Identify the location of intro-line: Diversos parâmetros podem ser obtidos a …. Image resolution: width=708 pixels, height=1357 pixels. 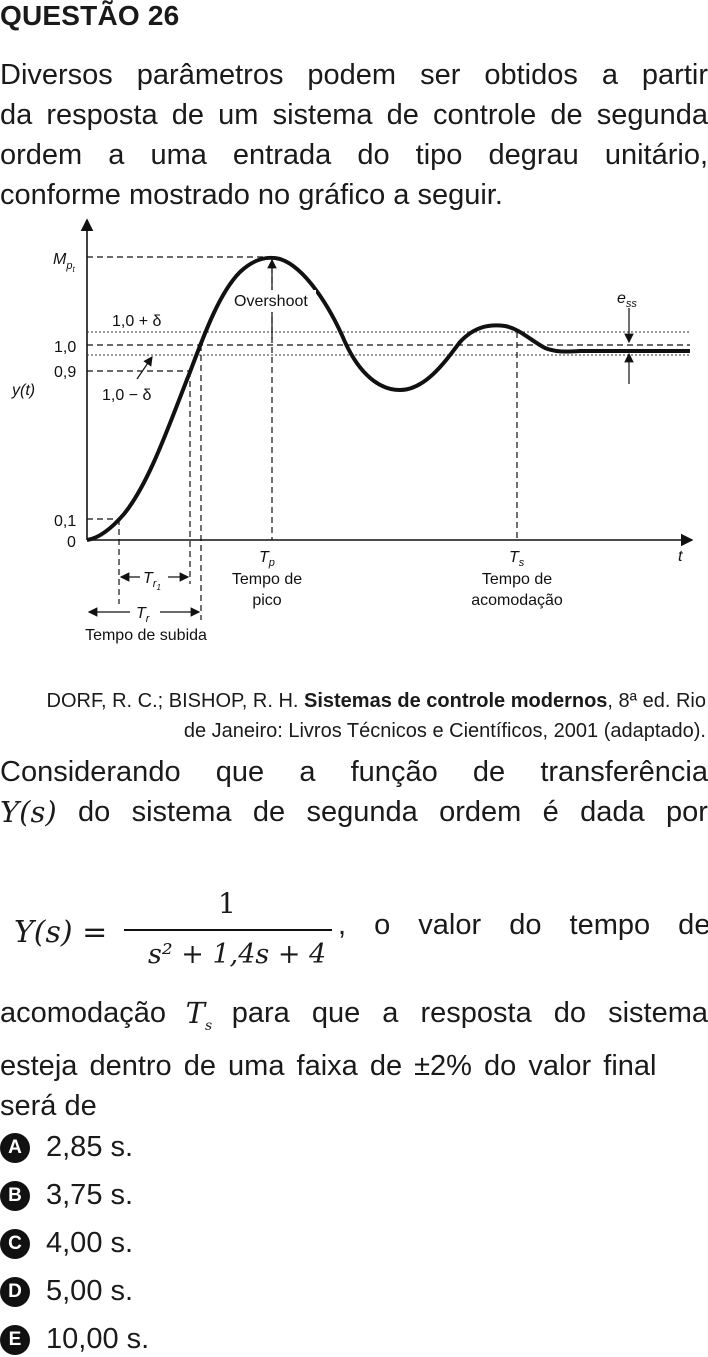
(354, 75).